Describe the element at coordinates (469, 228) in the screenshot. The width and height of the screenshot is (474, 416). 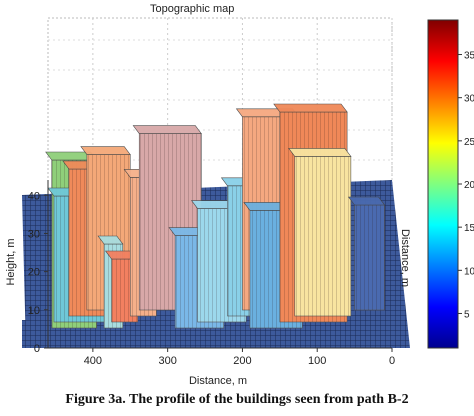
I see `colorbar-tick-label: 15` at that location.